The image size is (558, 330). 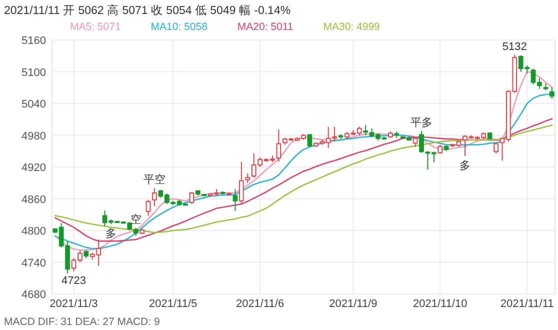 I want to click on chart-title: 2021/11/11 开 5062 高 5071 收 5054 低 5049 幅 -0.14%, so click(x=147, y=10).